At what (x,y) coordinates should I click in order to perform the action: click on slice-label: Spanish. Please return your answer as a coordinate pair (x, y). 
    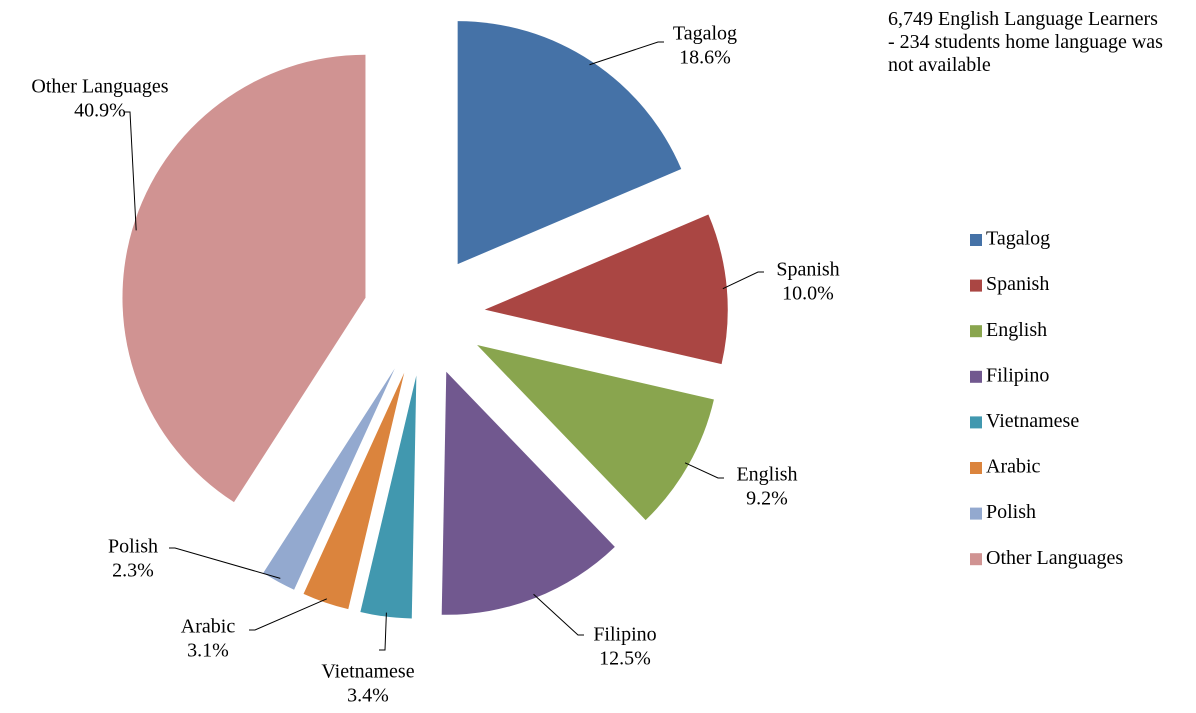
    Looking at the image, I should click on (807, 270).